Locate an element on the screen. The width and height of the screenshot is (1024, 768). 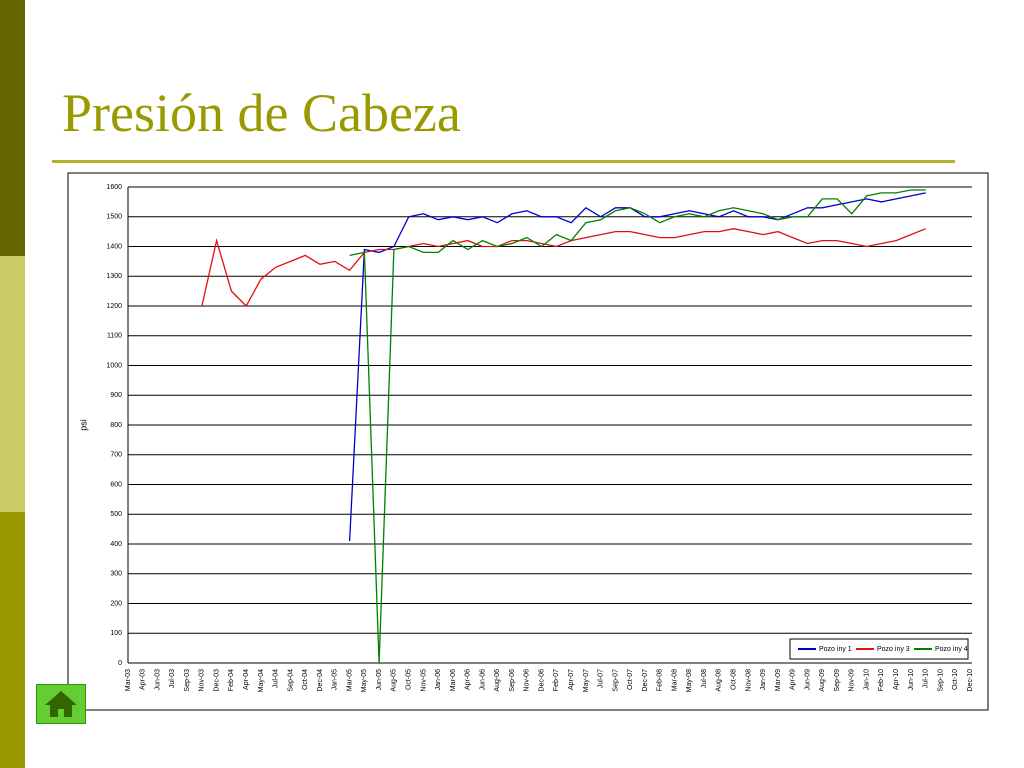
x-tick-label: Dec-07 is located at coordinates (645, 680).